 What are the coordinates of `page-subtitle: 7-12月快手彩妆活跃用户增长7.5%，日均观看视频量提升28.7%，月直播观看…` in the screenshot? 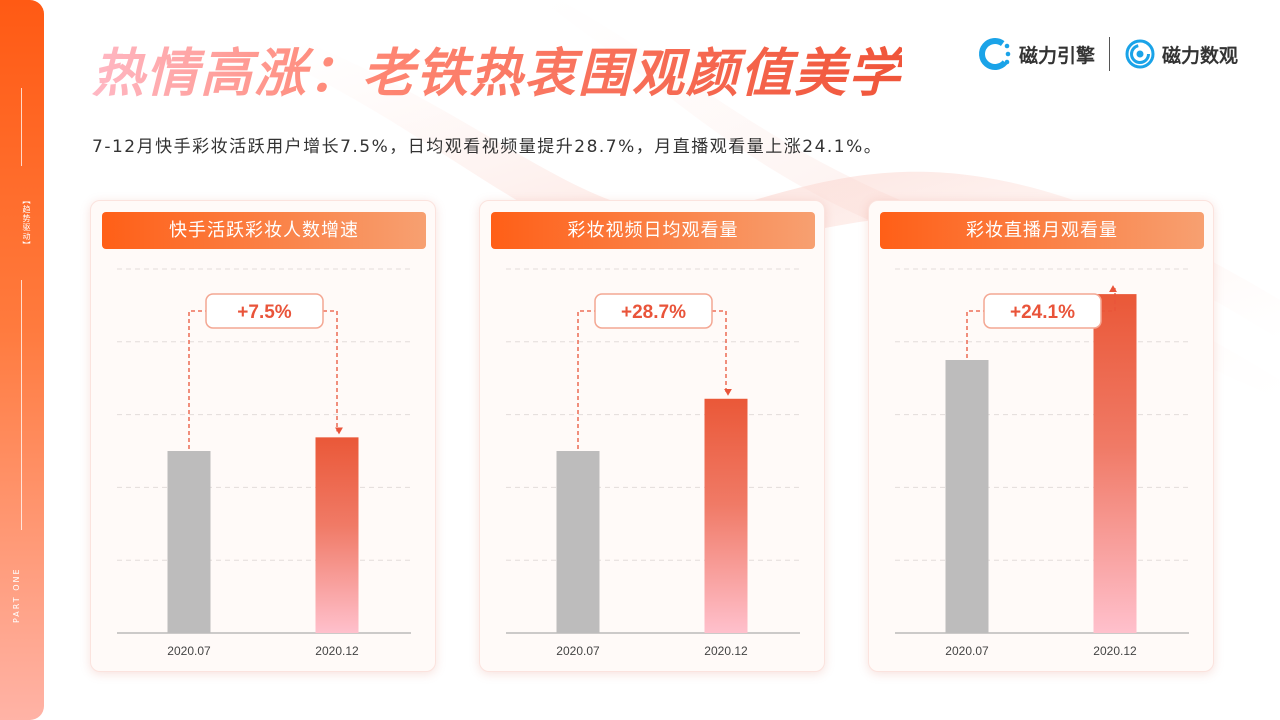 It's located at (487, 147).